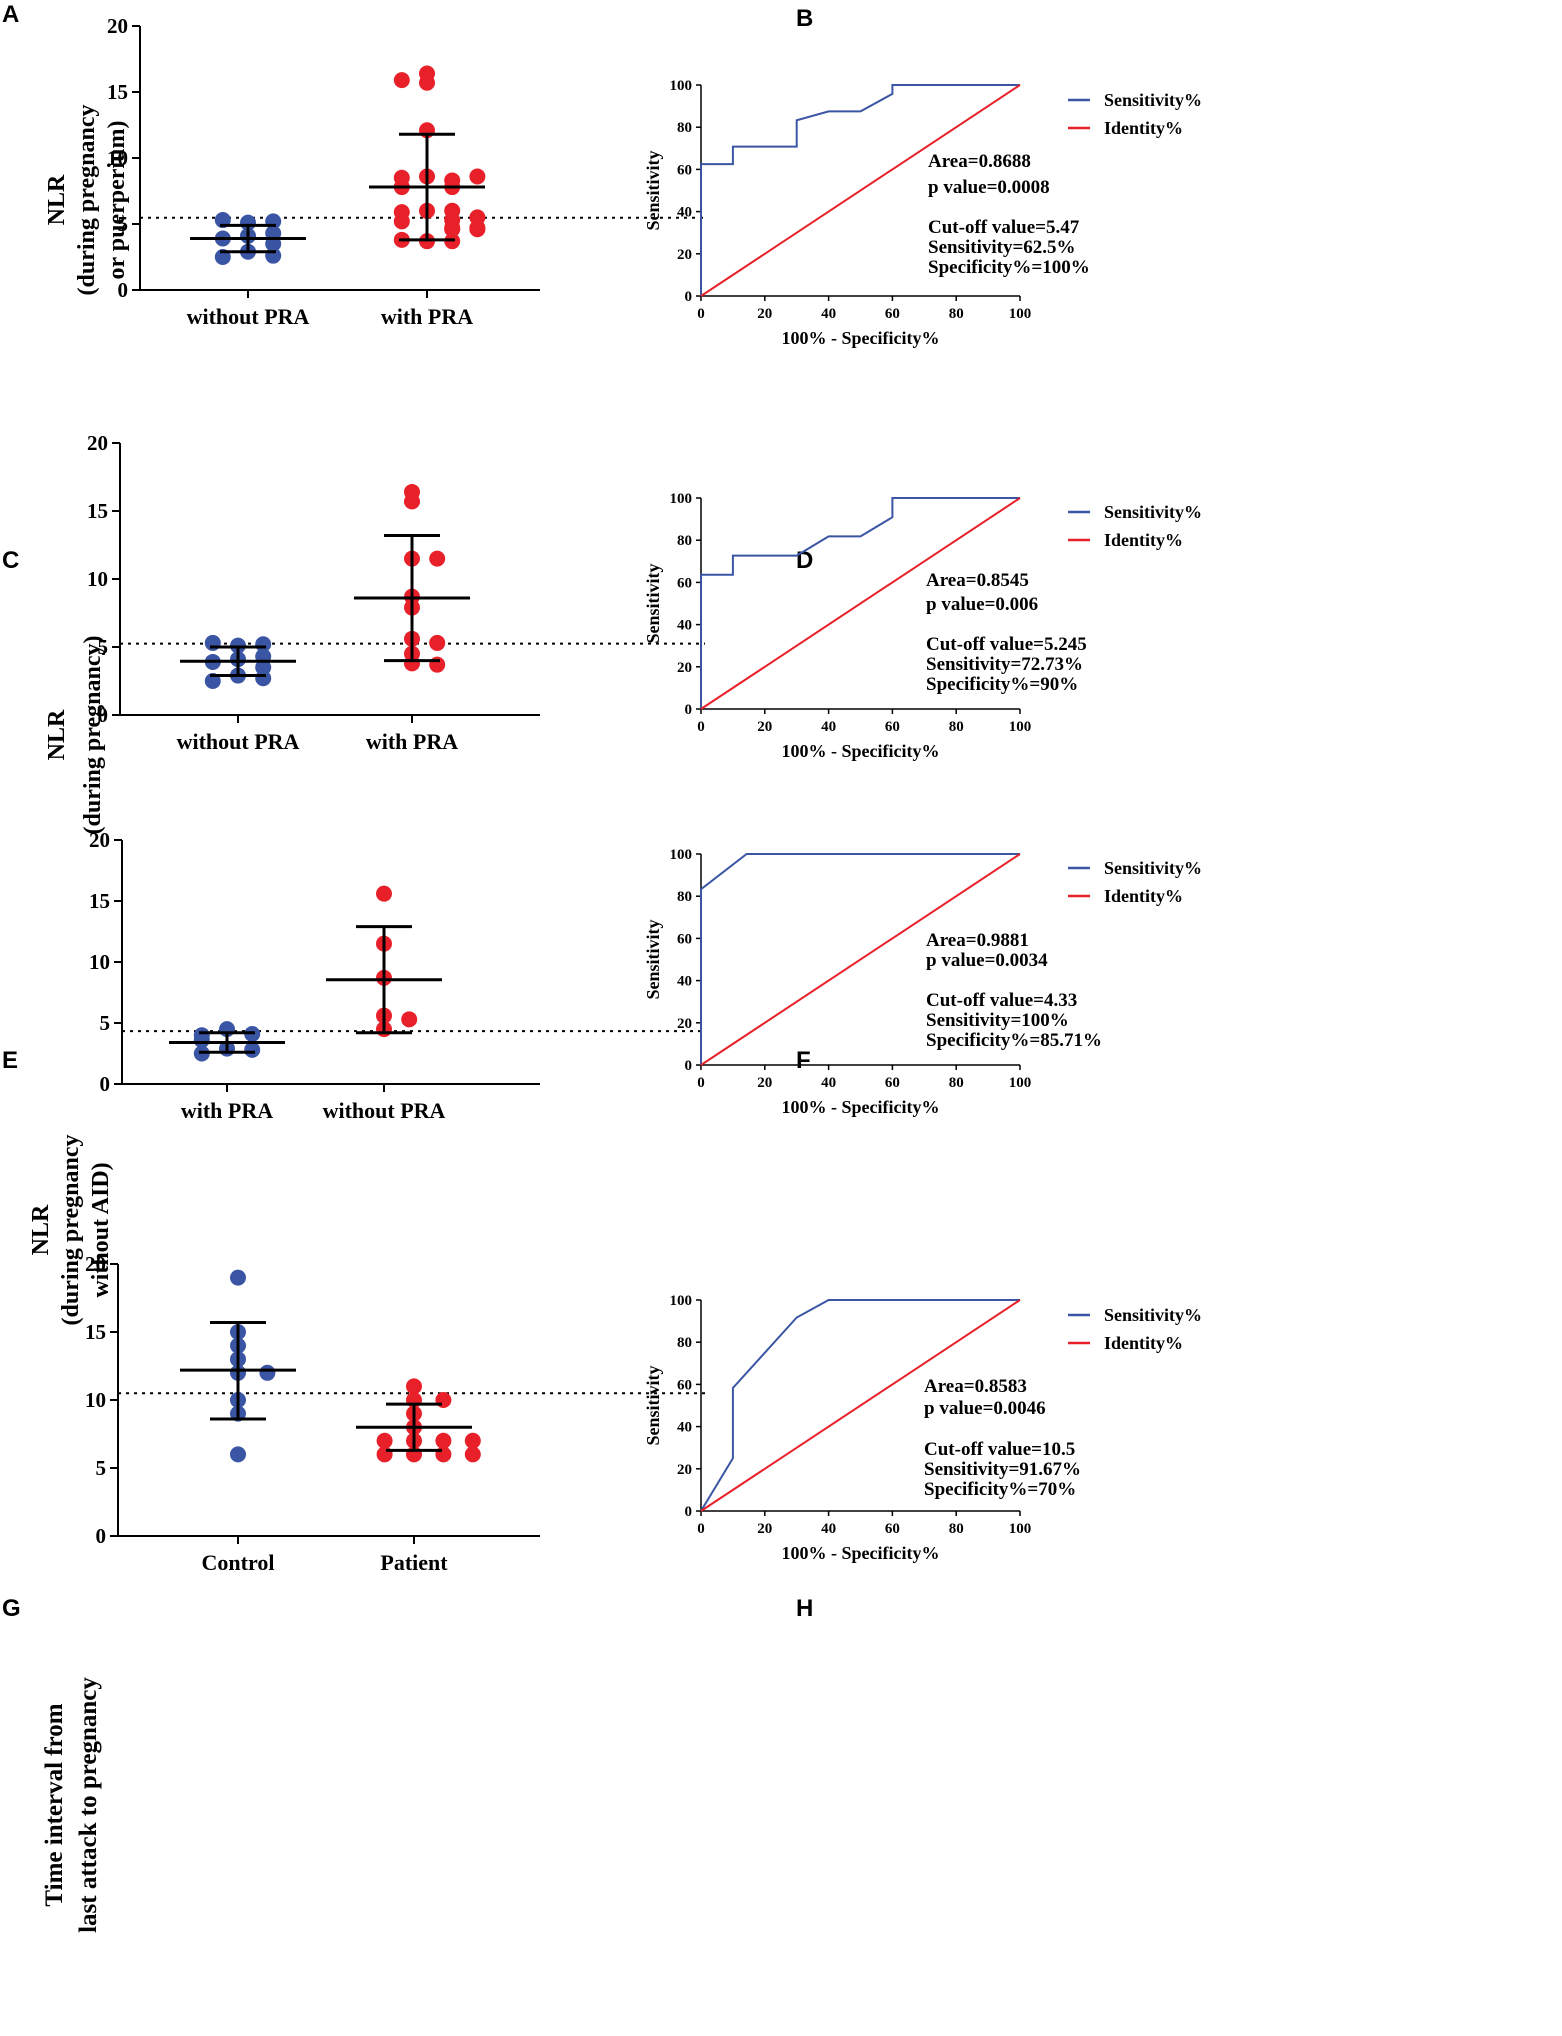 This screenshot has width=1562, height=2036. I want to click on ylabel-e: NLR (during pregnancy without AID), so click(71, 1230).